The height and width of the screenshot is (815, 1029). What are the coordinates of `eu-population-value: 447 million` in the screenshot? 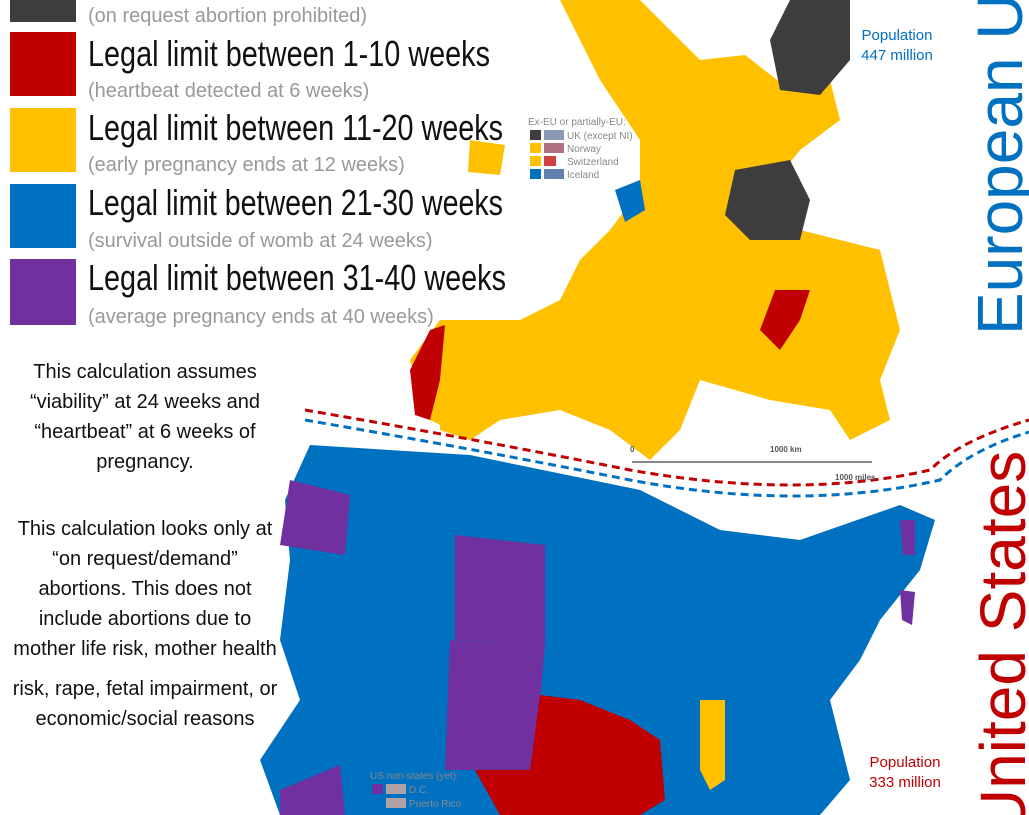 It's located at (897, 55).